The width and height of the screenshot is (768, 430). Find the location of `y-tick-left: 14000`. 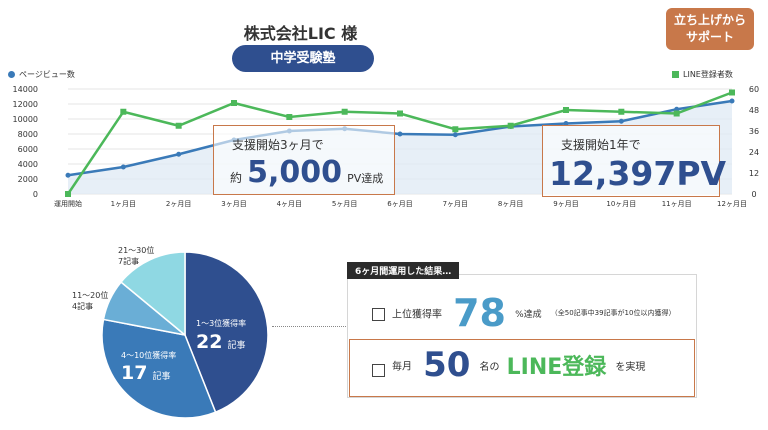

y-tick-left: 14000 is located at coordinates (25, 89).